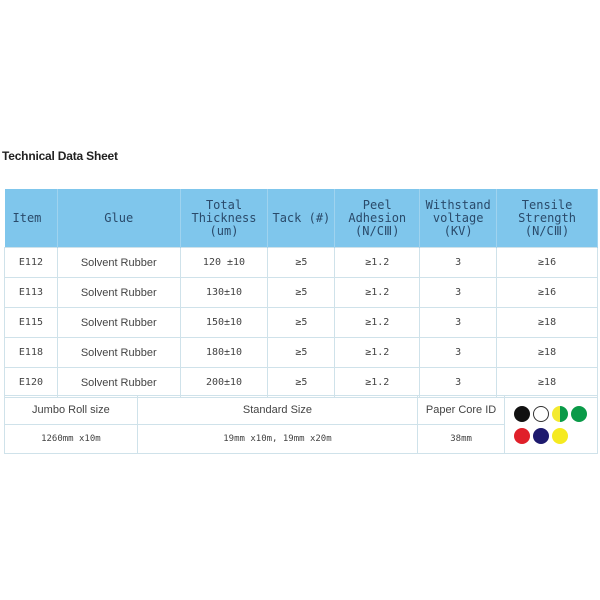 The height and width of the screenshot is (600, 600). Describe the element at coordinates (541, 435) in the screenshot. I see `color-dot-navy` at that location.